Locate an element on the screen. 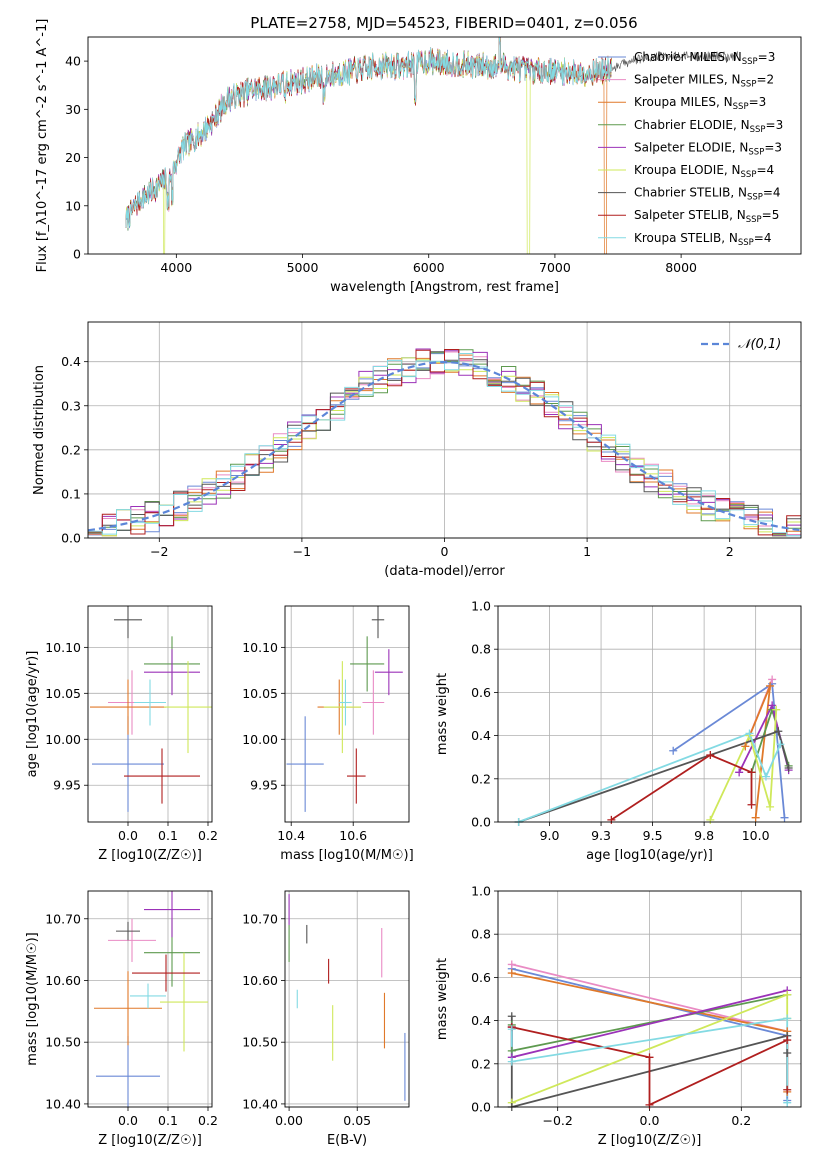  y-tick-label: 40 is located at coordinates (73, 61).